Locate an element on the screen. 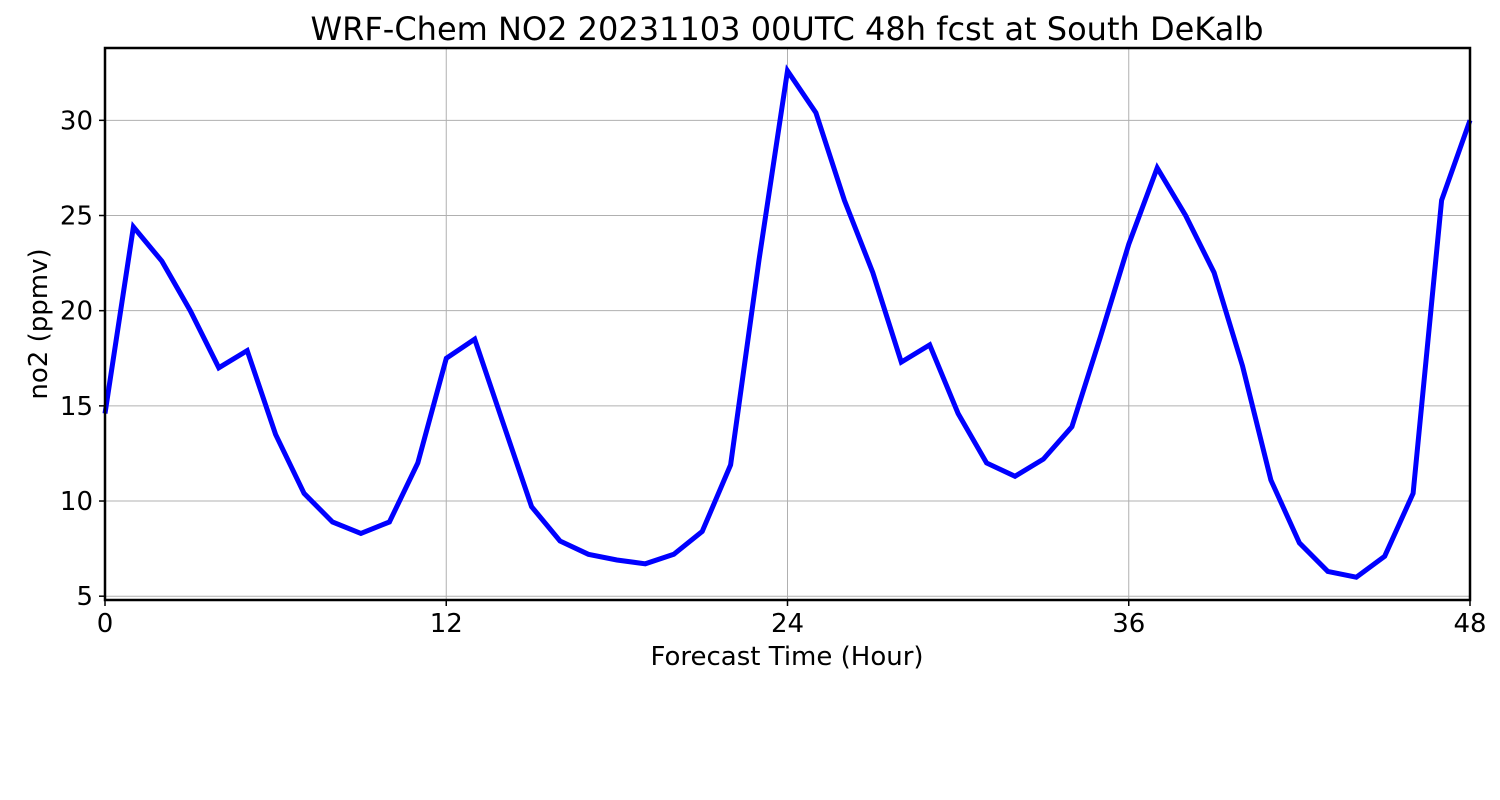 The image size is (1500, 800). x-tick-label: 0 is located at coordinates (105, 624).